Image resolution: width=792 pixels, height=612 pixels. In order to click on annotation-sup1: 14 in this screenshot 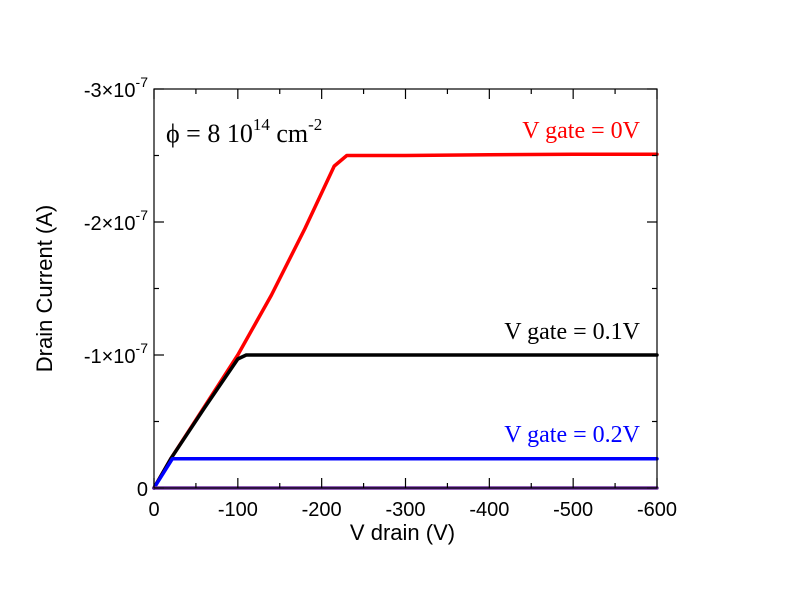, I will do `click(262, 124)`.